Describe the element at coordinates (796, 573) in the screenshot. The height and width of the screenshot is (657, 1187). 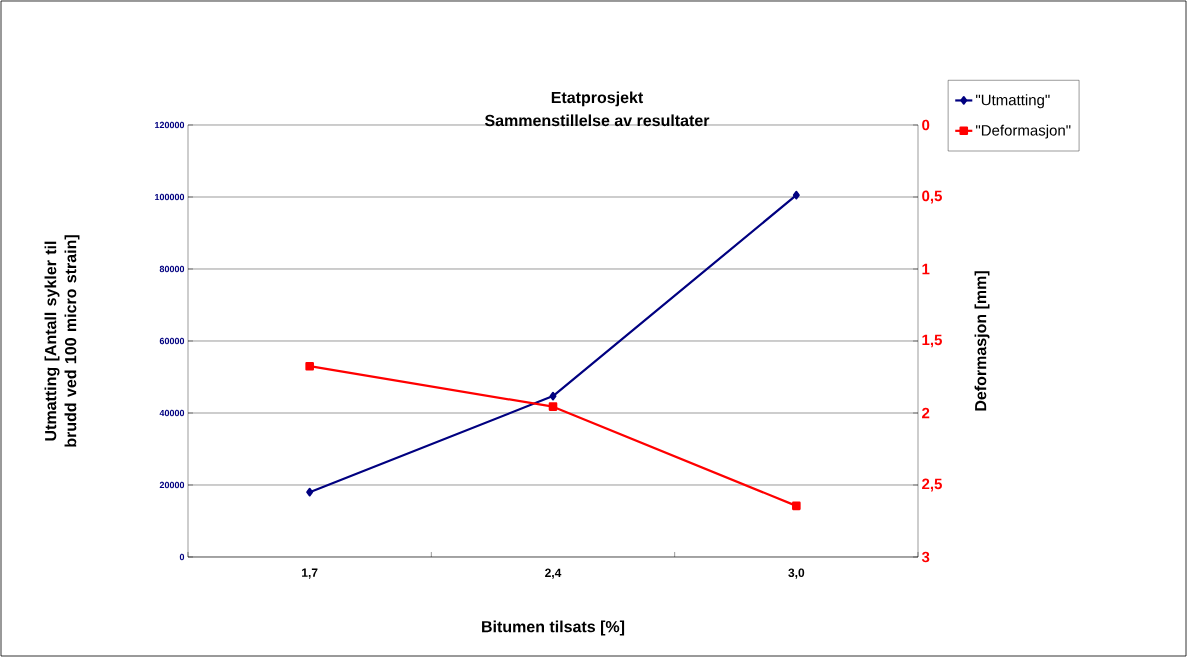
I see `x-tick-label: 3,0` at that location.